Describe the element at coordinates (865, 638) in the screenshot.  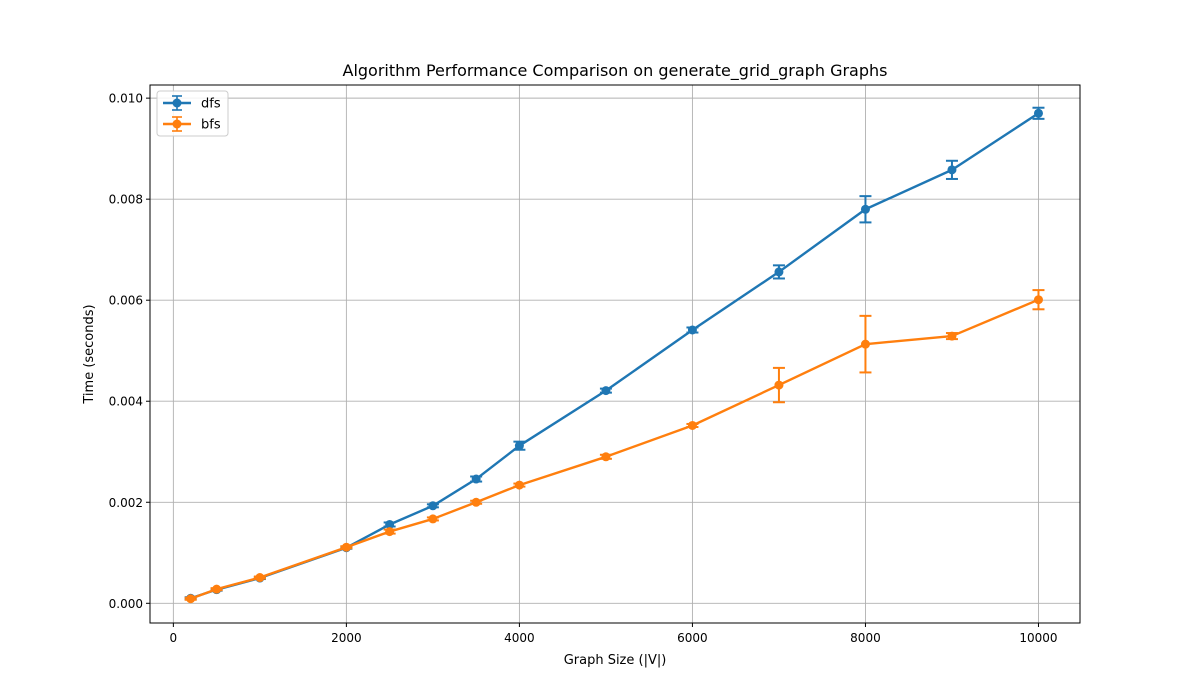
I see `x-tick-label: 8000` at that location.